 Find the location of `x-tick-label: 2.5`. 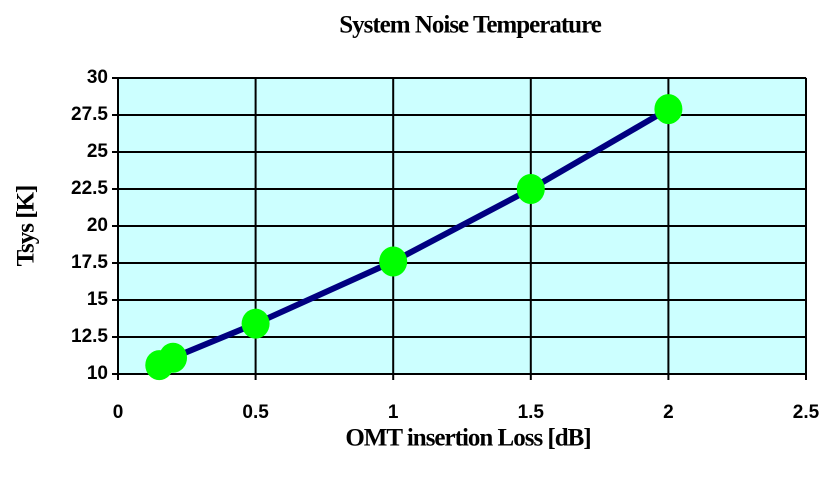

x-tick-label: 2.5 is located at coordinates (806, 412).